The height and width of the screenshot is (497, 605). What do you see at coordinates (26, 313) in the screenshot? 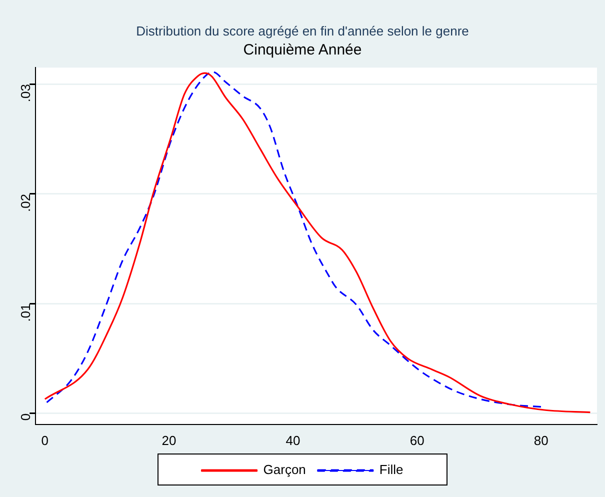
I see `y-tick-label: .01` at bounding box center [26, 313].